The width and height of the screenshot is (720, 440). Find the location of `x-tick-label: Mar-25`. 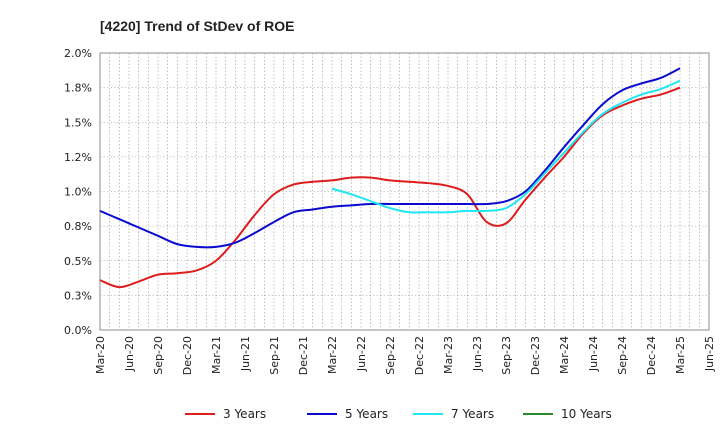

x-tick-label: Mar-25 is located at coordinates (680, 355).